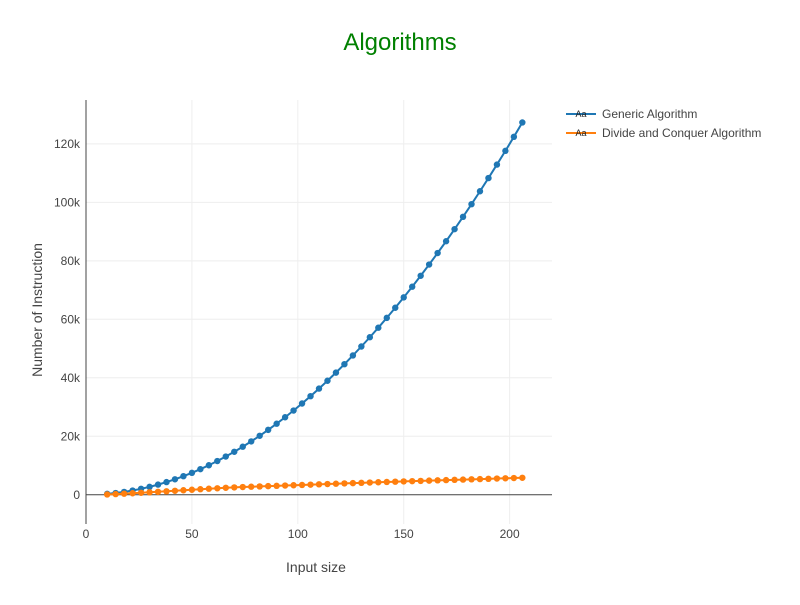 The image size is (800, 605). I want to click on y-tick-label: 120k, so click(67, 144).